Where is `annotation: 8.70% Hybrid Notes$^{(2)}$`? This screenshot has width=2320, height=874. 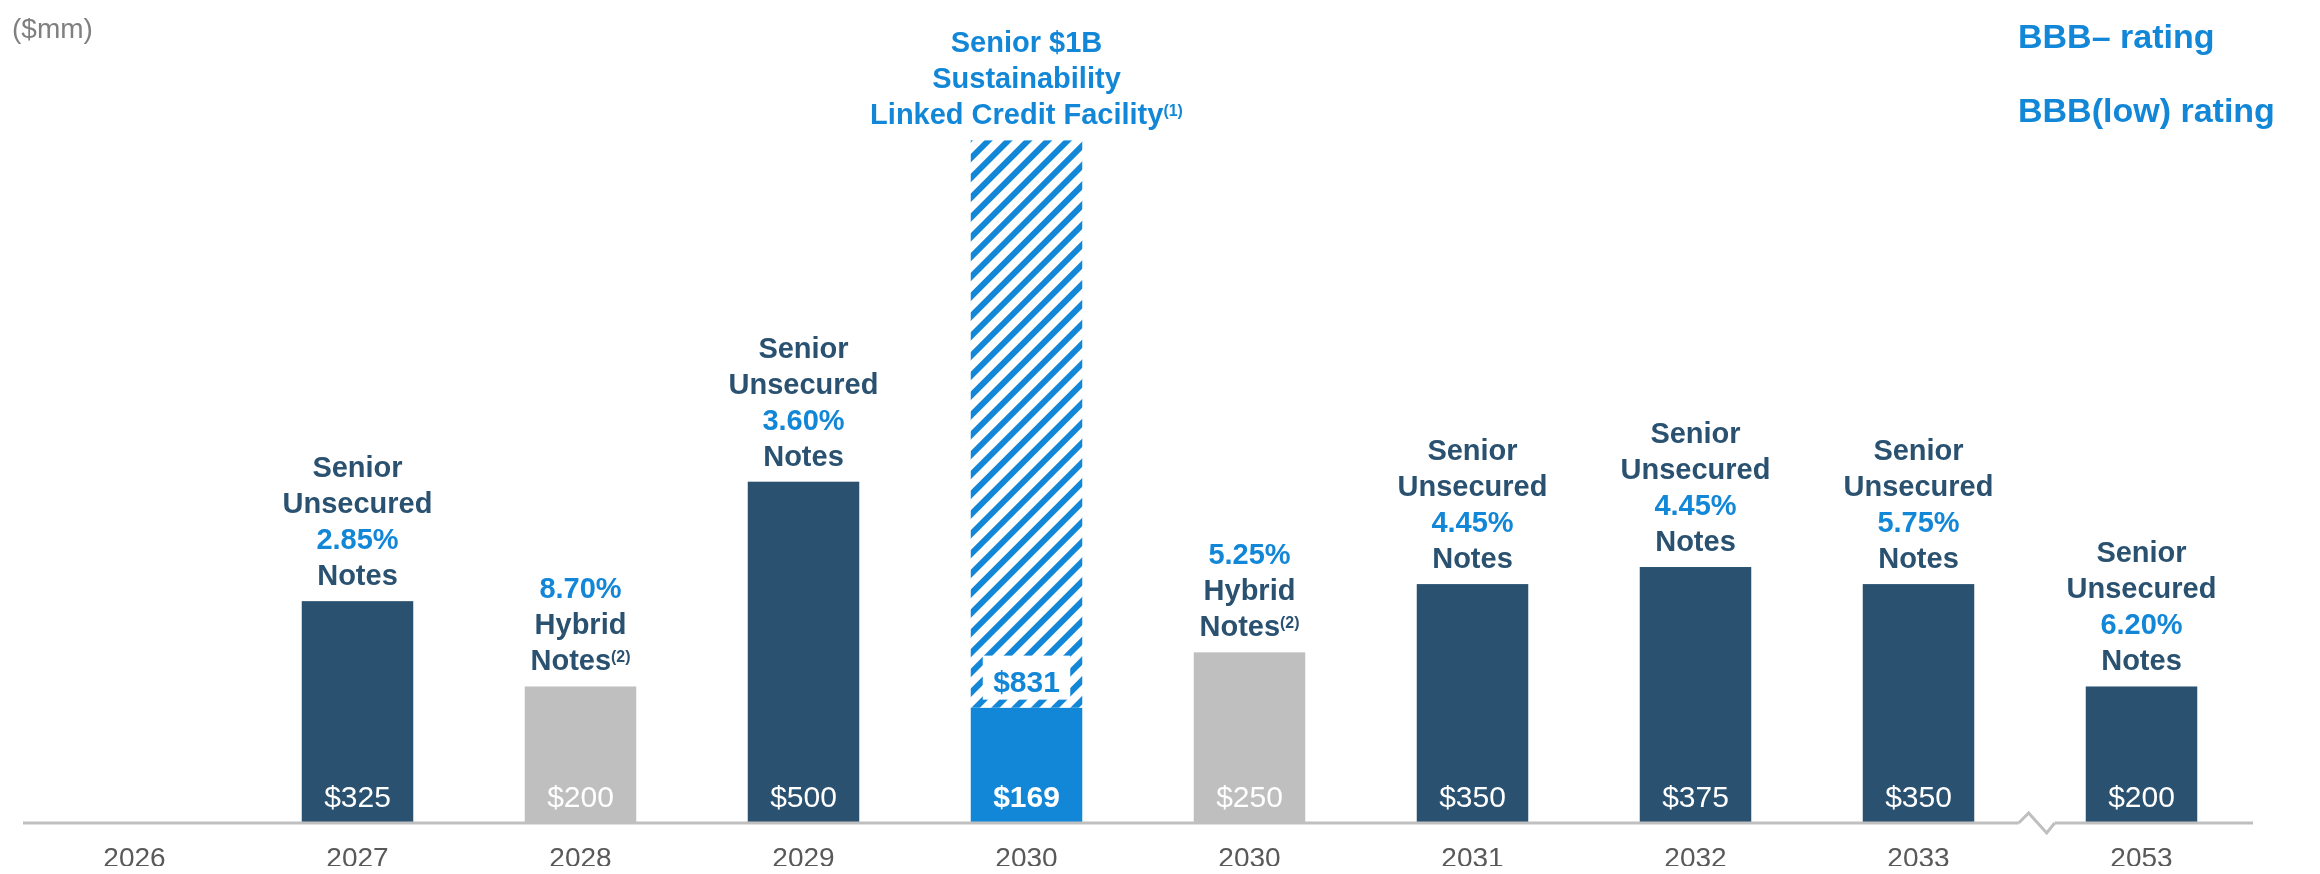 annotation: 8.70% Hybrid Notes$^{(2)}$ is located at coordinates (580, 624).